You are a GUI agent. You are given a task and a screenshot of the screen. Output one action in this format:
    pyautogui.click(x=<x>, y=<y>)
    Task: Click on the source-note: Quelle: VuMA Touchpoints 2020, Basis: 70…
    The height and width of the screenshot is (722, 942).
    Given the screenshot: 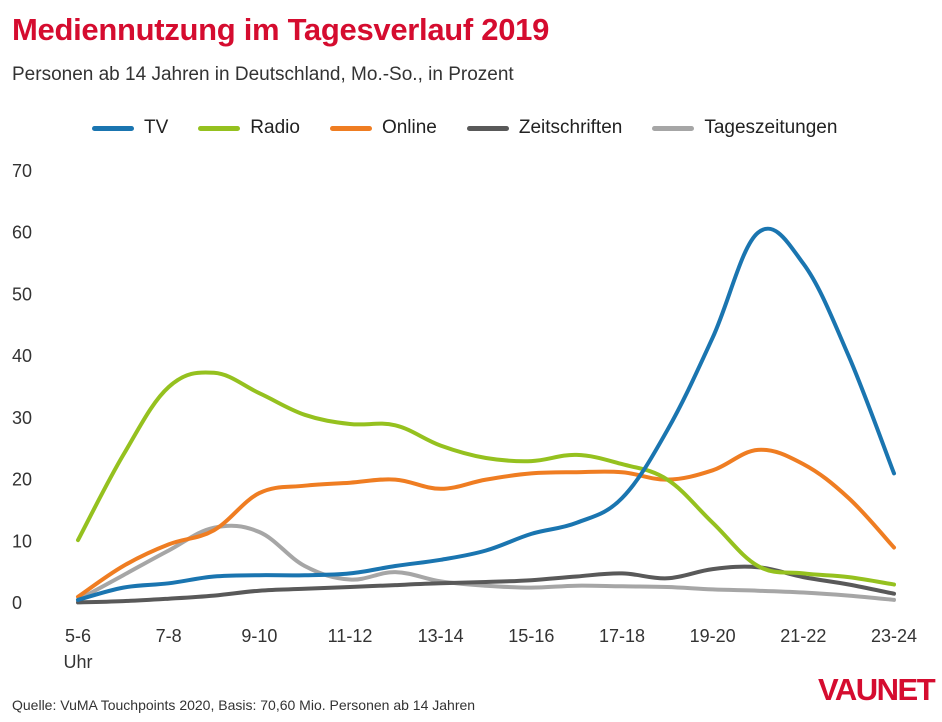 What is the action you would take?
    pyautogui.click(x=244, y=705)
    